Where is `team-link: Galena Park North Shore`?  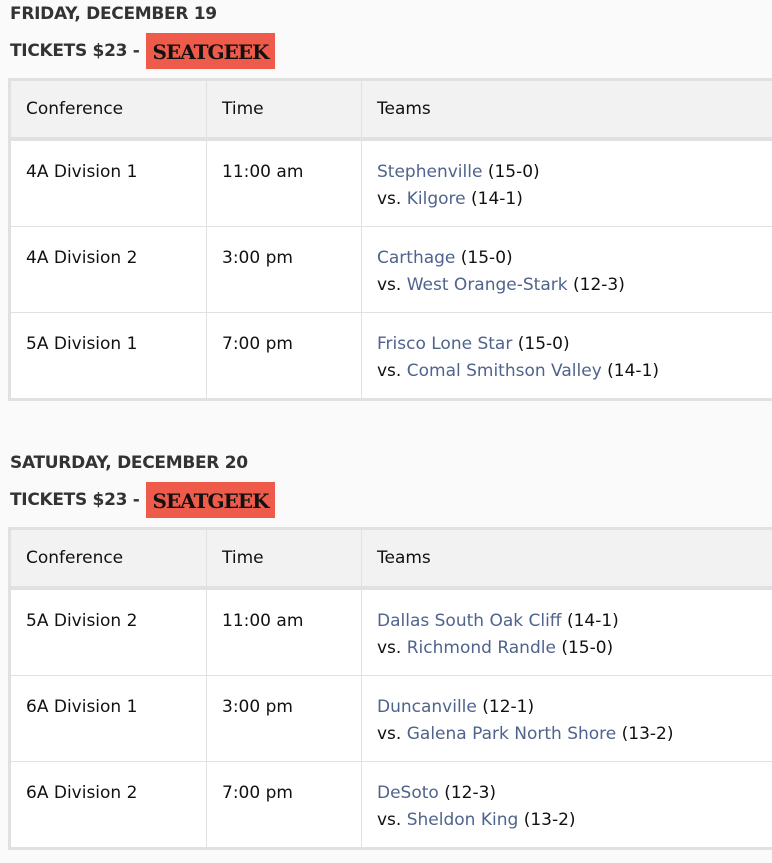 team-link: Galena Park North Shore is located at coordinates (511, 734).